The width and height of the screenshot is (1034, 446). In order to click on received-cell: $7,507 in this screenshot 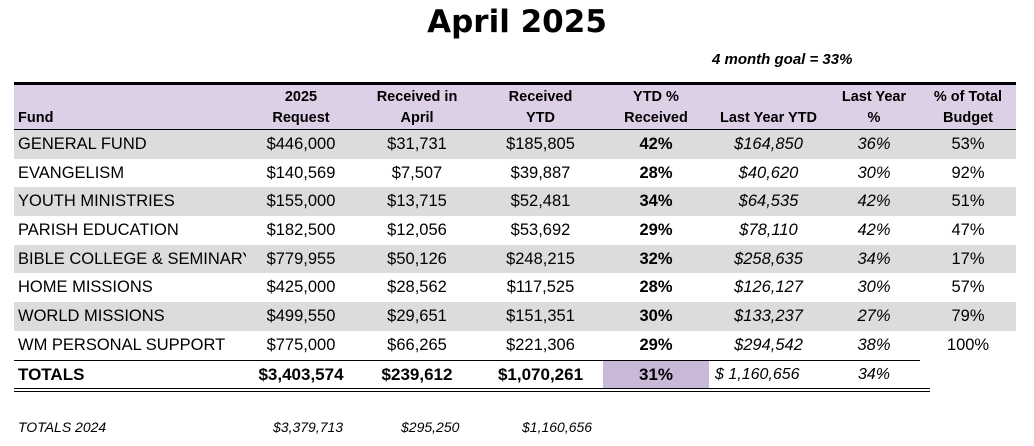, I will do `click(417, 172)`.